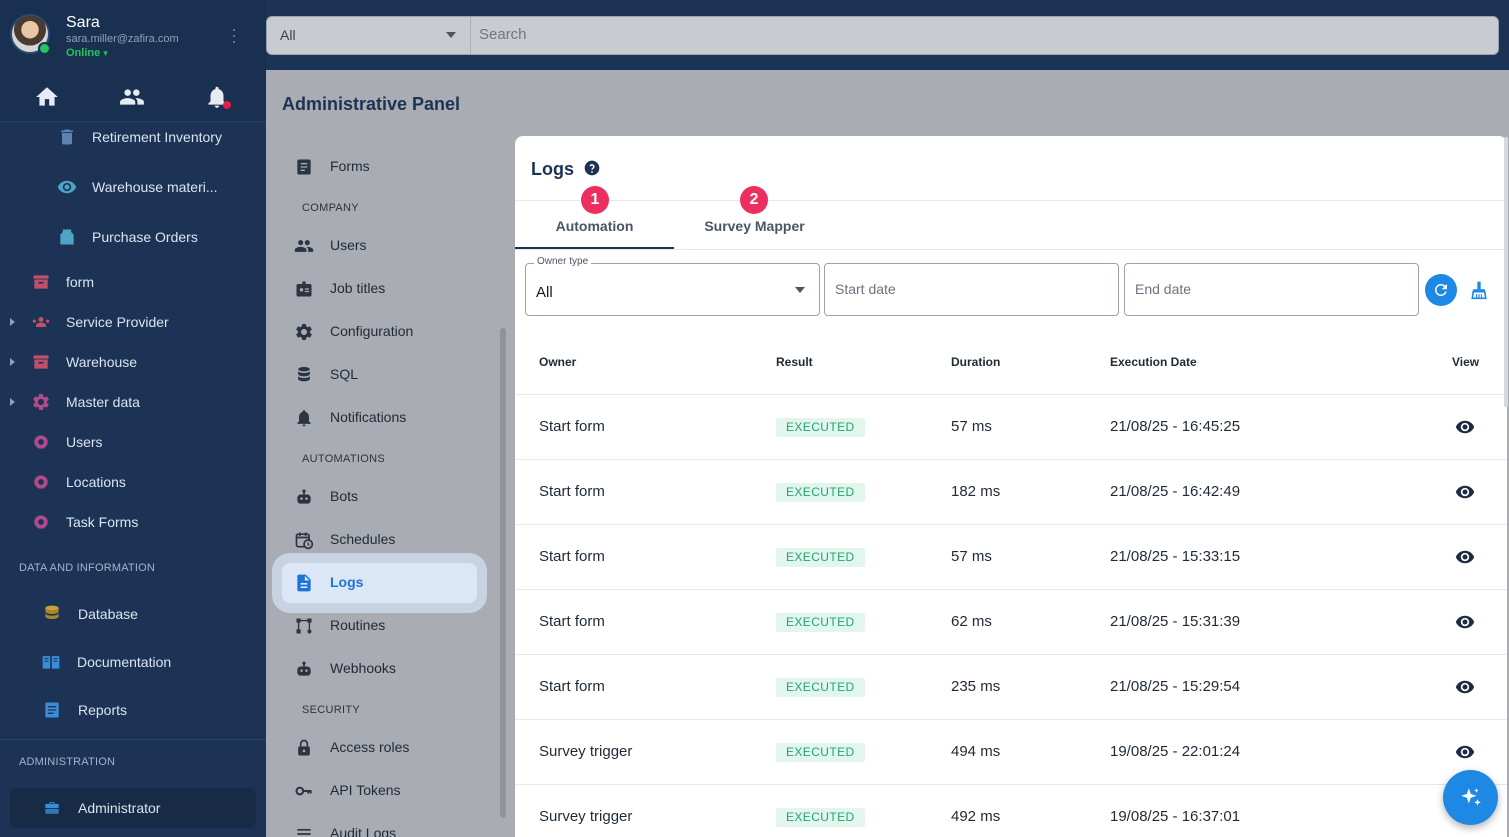 The image size is (1509, 837). Describe the element at coordinates (369, 35) in the screenshot. I see `search-scope-select: All` at that location.